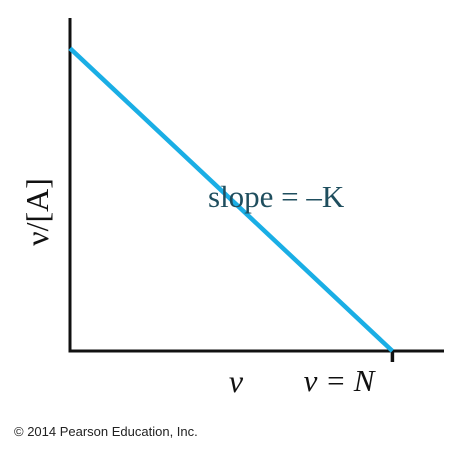 The image size is (463, 468). Describe the element at coordinates (106, 431) in the screenshot. I see `copyright-text: © 2014 Pearson Education, Inc.` at that location.